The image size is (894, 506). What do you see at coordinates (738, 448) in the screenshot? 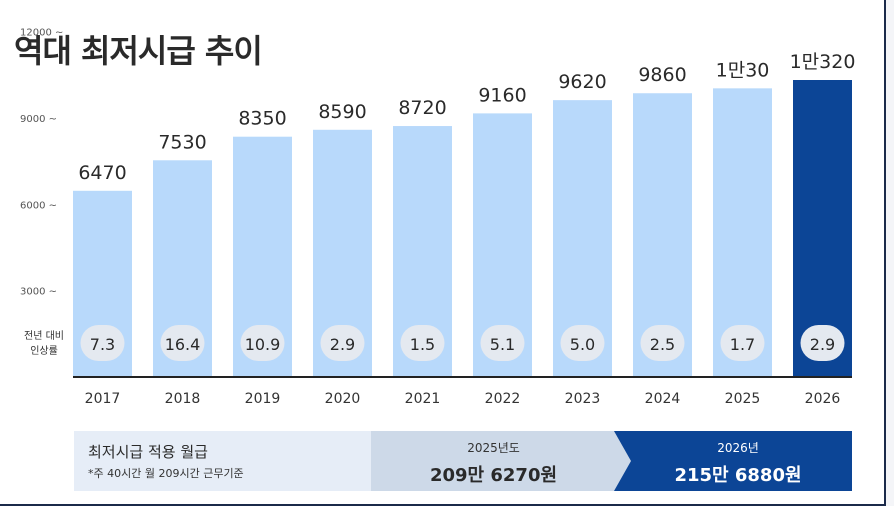
I see `monthly-wage-2026-year: 2026년` at bounding box center [738, 448].